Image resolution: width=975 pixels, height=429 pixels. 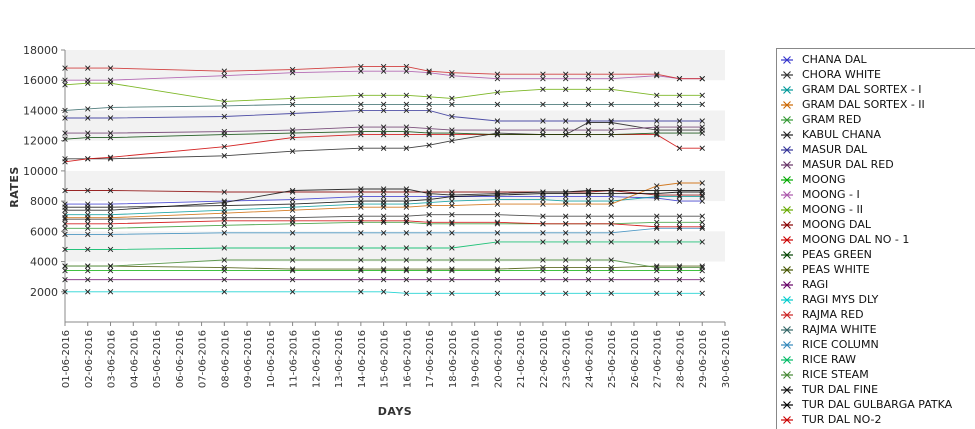 What do you see at coordinates (498, 359) in the screenshot?
I see `x-tick-label: 20-06-2016` at bounding box center [498, 359].